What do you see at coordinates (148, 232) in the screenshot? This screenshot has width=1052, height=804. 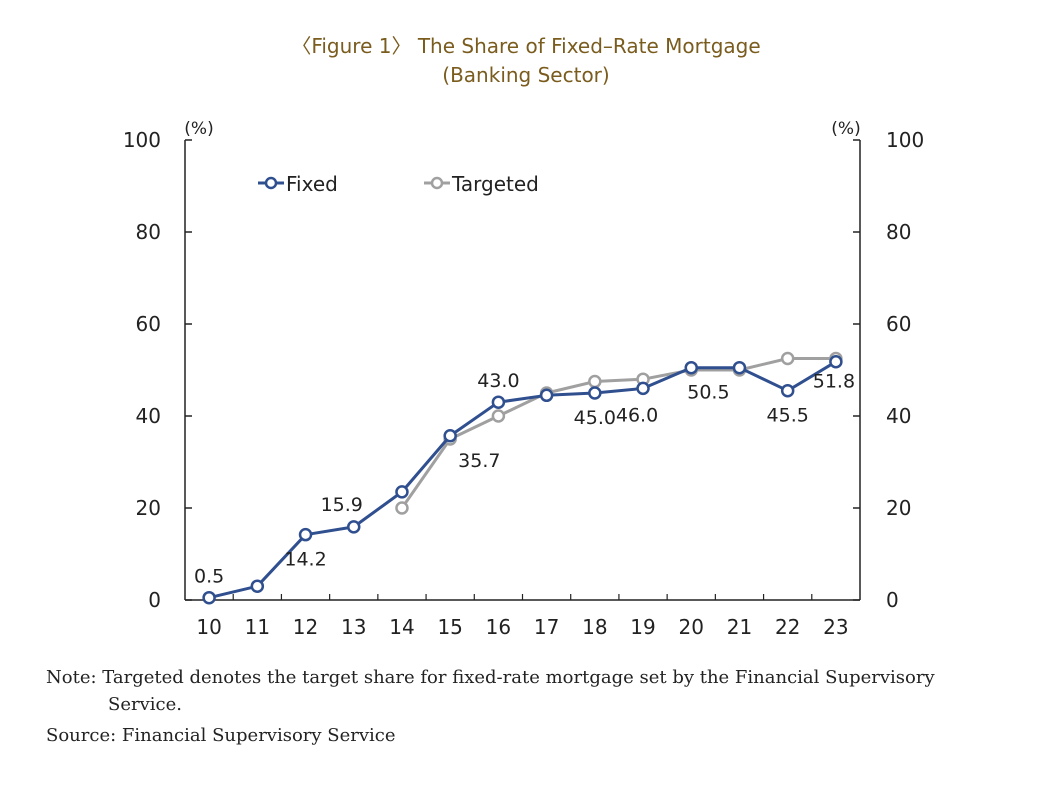 I see `left-y-tick-label: 80` at bounding box center [148, 232].